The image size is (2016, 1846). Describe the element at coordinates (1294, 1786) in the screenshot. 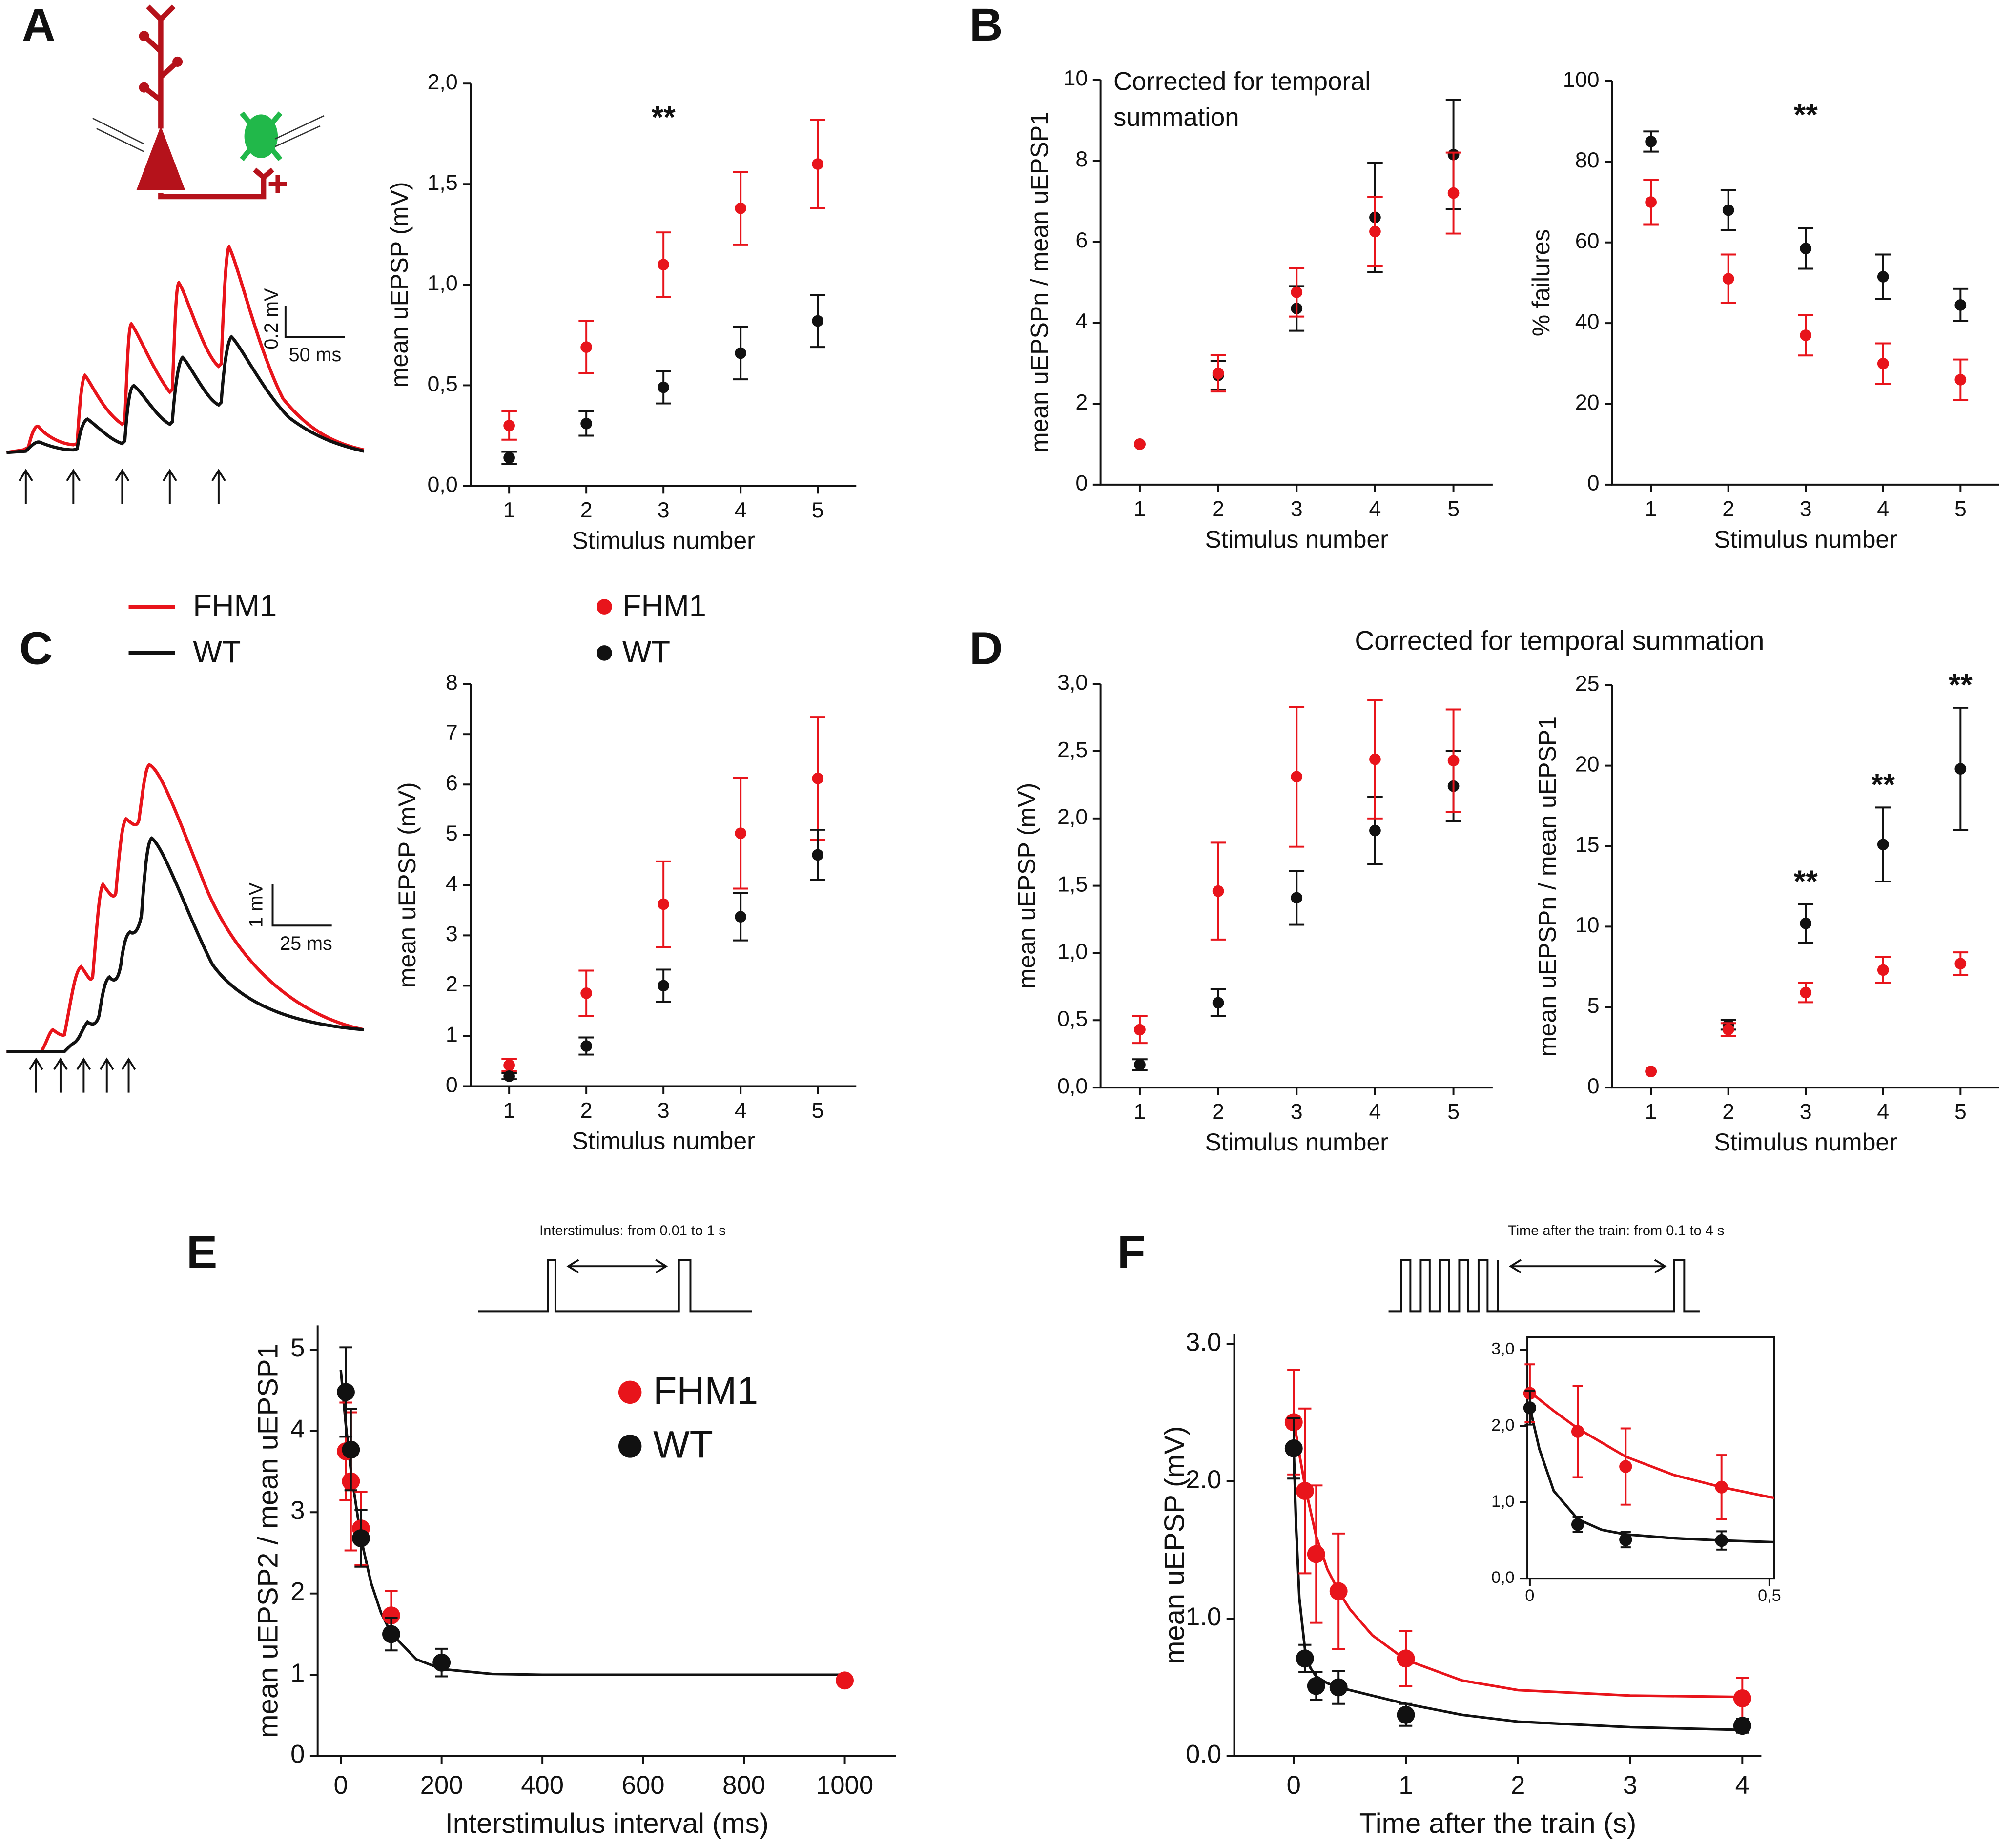

I see `x-tick-label: 0` at that location.